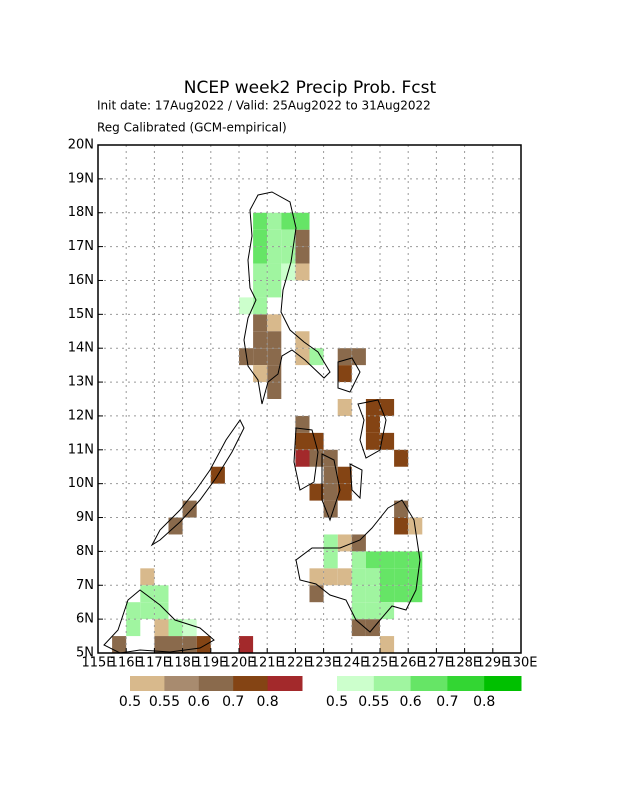 Image resolution: width=618 pixels, height=800 pixels. I want to click on colorbars: 0.5 0.55 0.6 0.7 0.8 0.5 0.55 0.6 0.7 0.8, so click(320, 693).